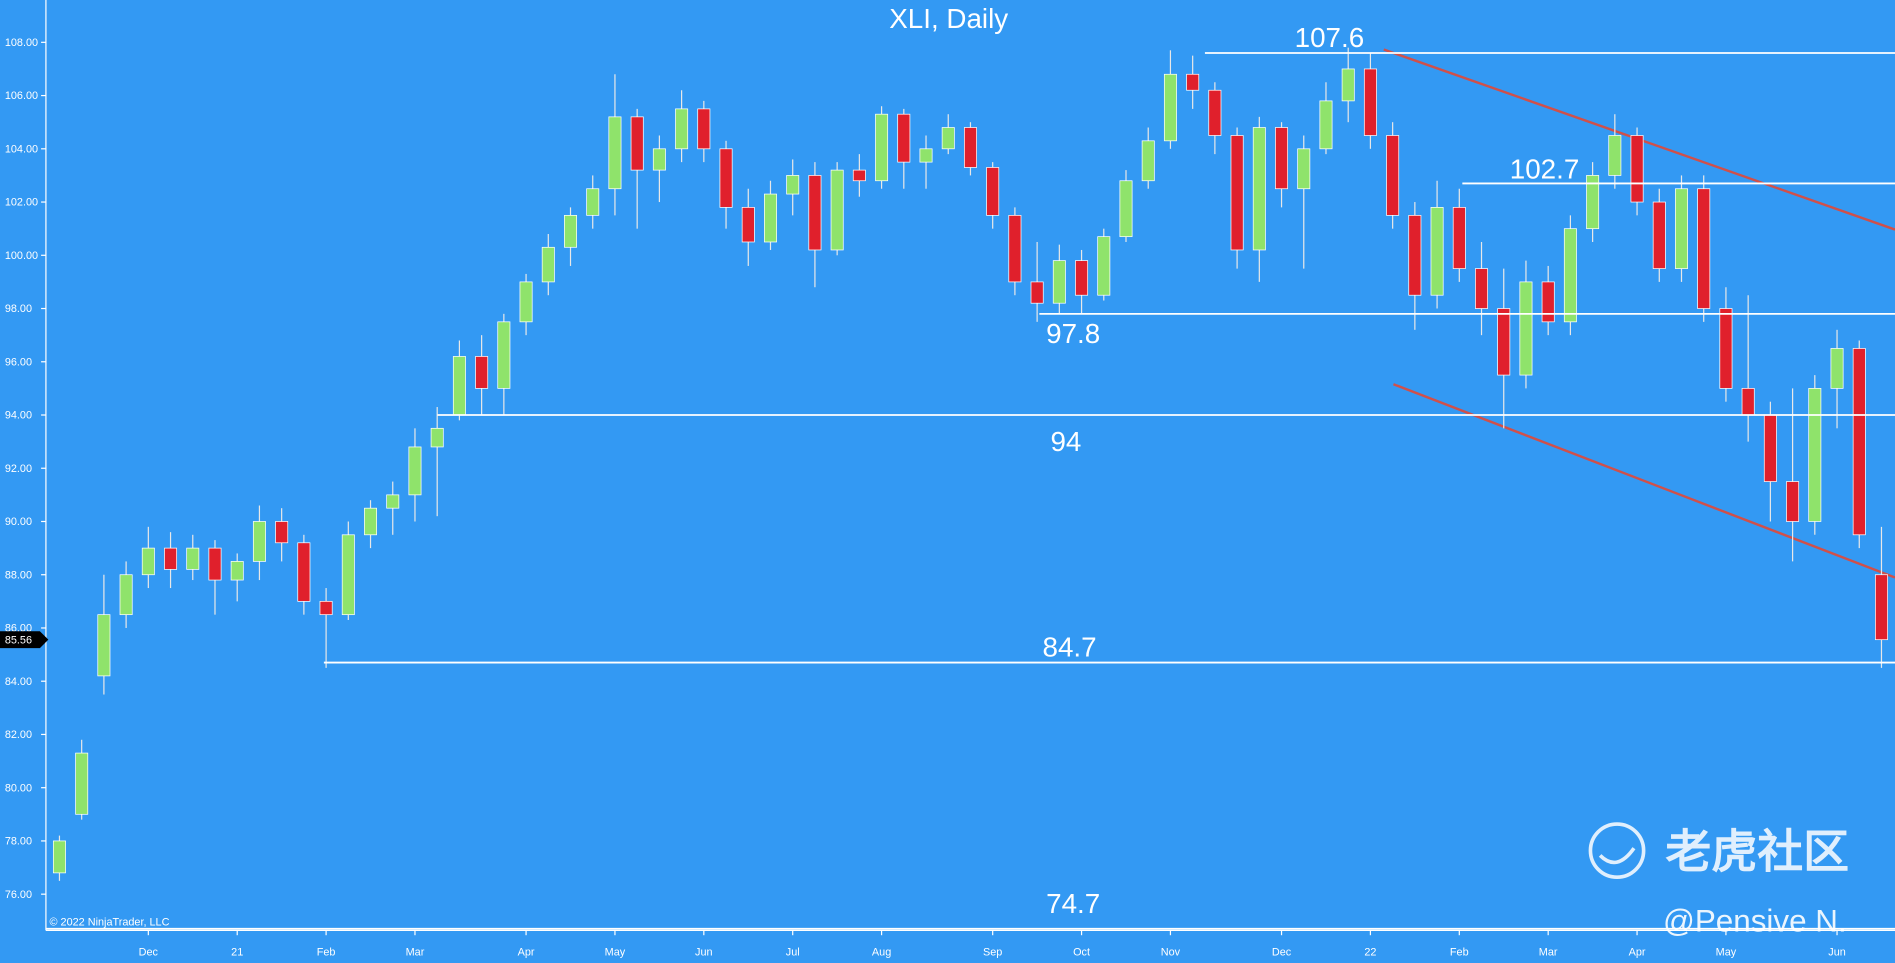 The image size is (1895, 963). Describe the element at coordinates (237, 953) in the screenshot. I see `x-tick-label: 21` at that location.